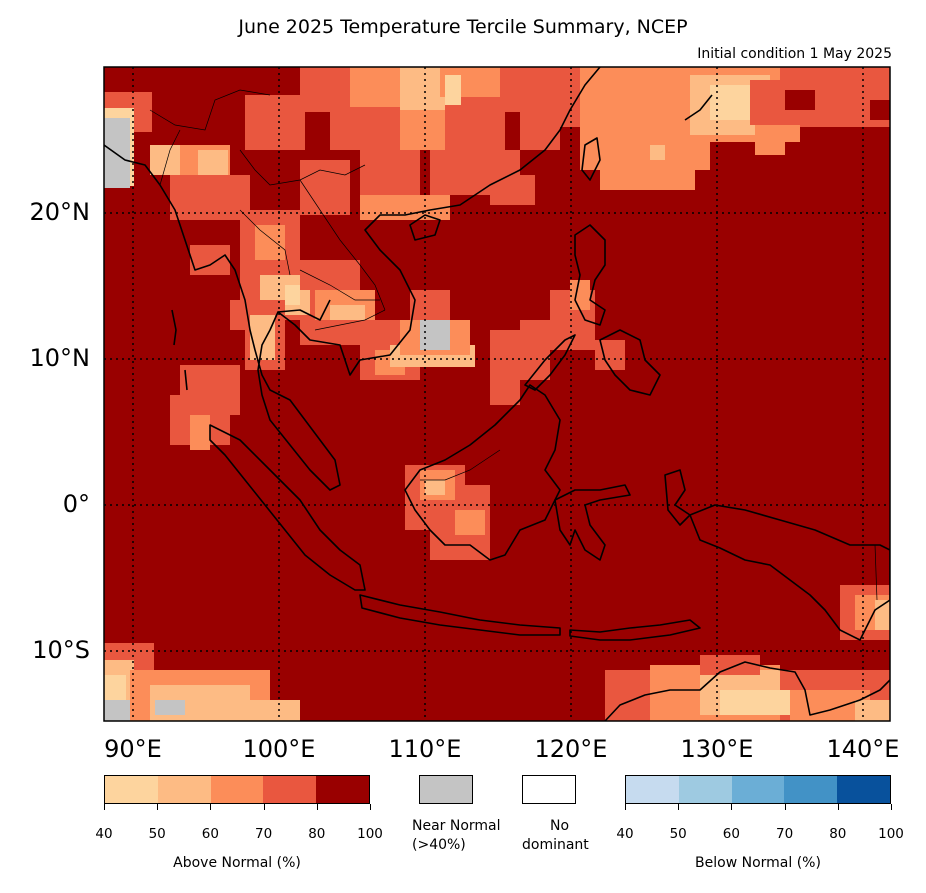 This screenshot has width=926, height=893. Describe the element at coordinates (838, 834) in the screenshot. I see `below-normal-tick-label: 80` at that location.